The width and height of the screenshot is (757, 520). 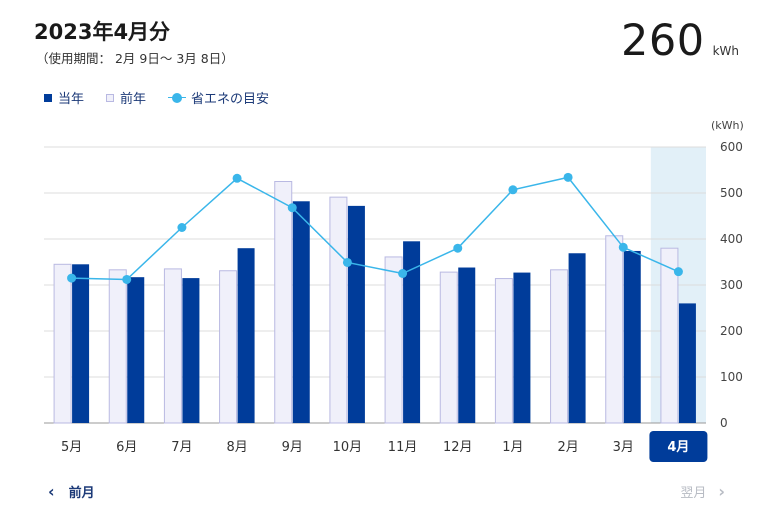 What do you see at coordinates (102, 32) in the screenshot?
I see `page-title: 2023年4月分` at bounding box center [102, 32].